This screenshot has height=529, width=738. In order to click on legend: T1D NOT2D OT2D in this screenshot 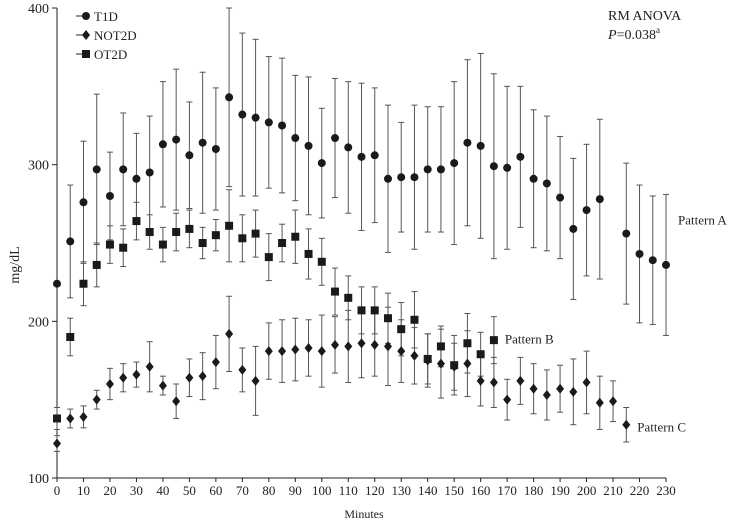, I will do `click(106, 35)`.